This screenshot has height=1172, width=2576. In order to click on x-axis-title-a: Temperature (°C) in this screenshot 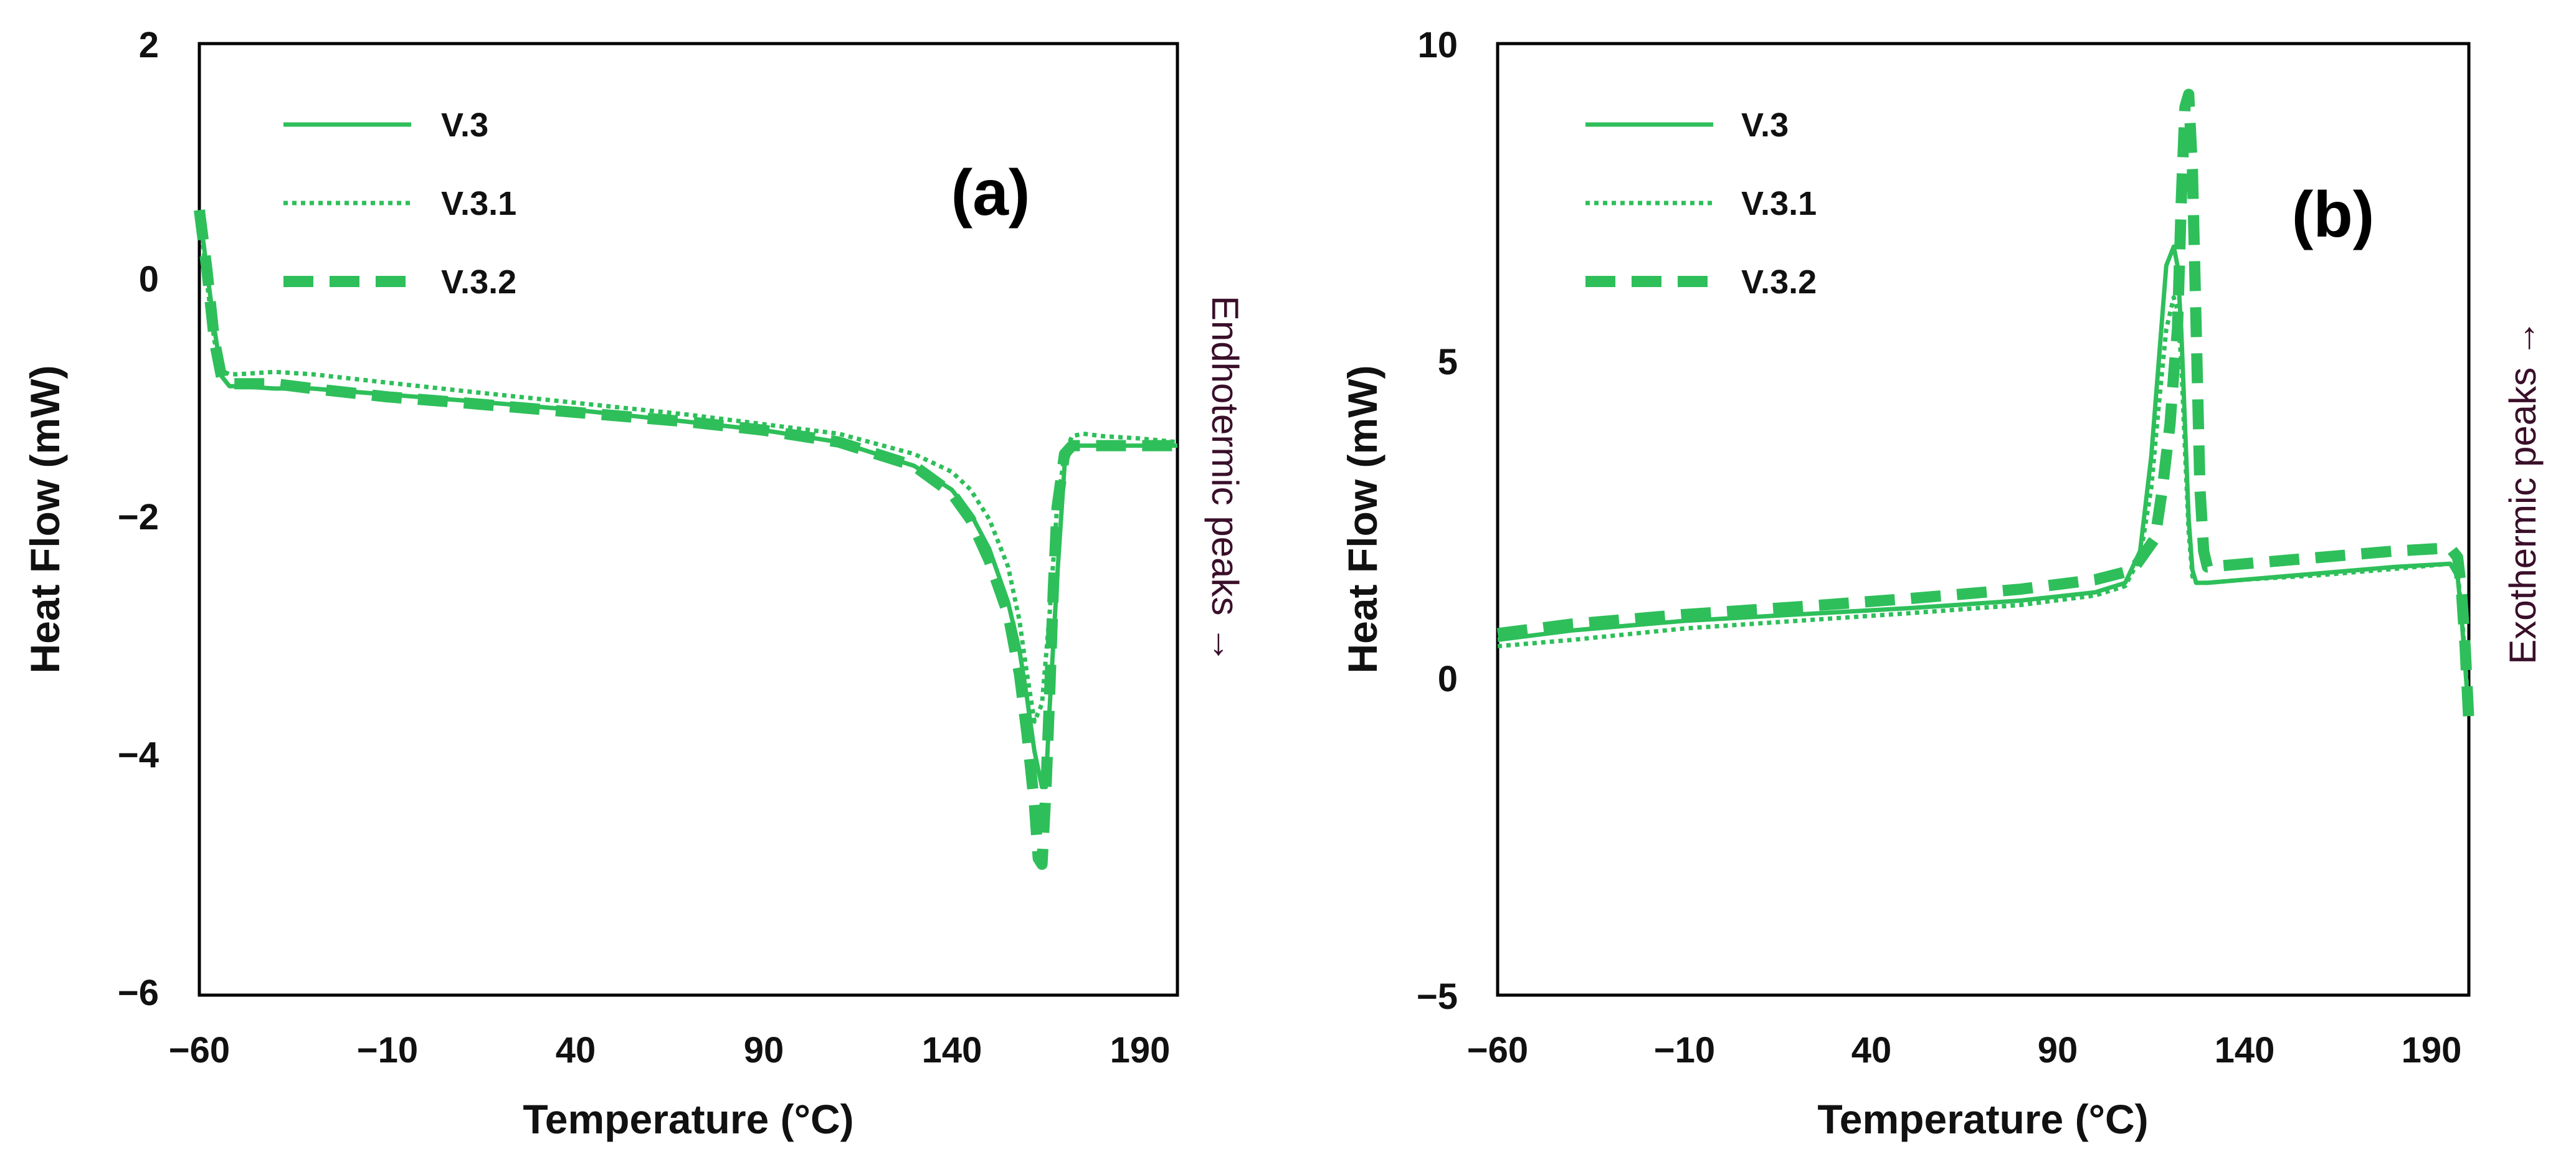, I will do `click(688, 1119)`.